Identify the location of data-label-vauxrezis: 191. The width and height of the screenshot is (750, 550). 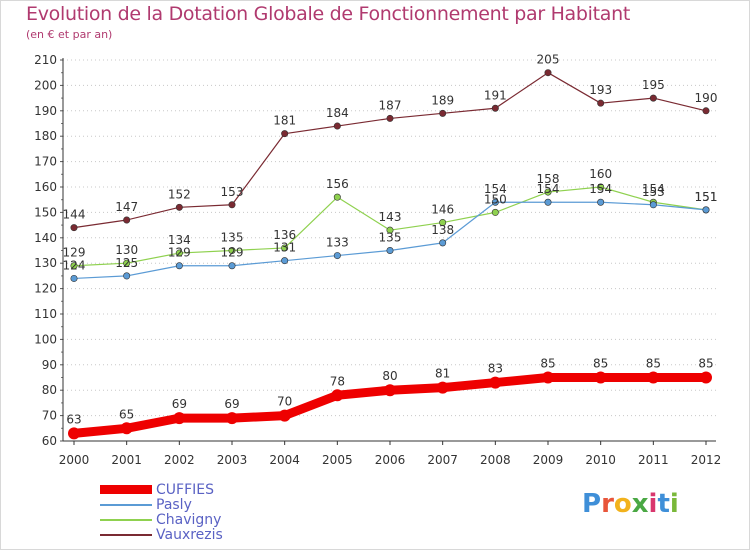
(495, 95).